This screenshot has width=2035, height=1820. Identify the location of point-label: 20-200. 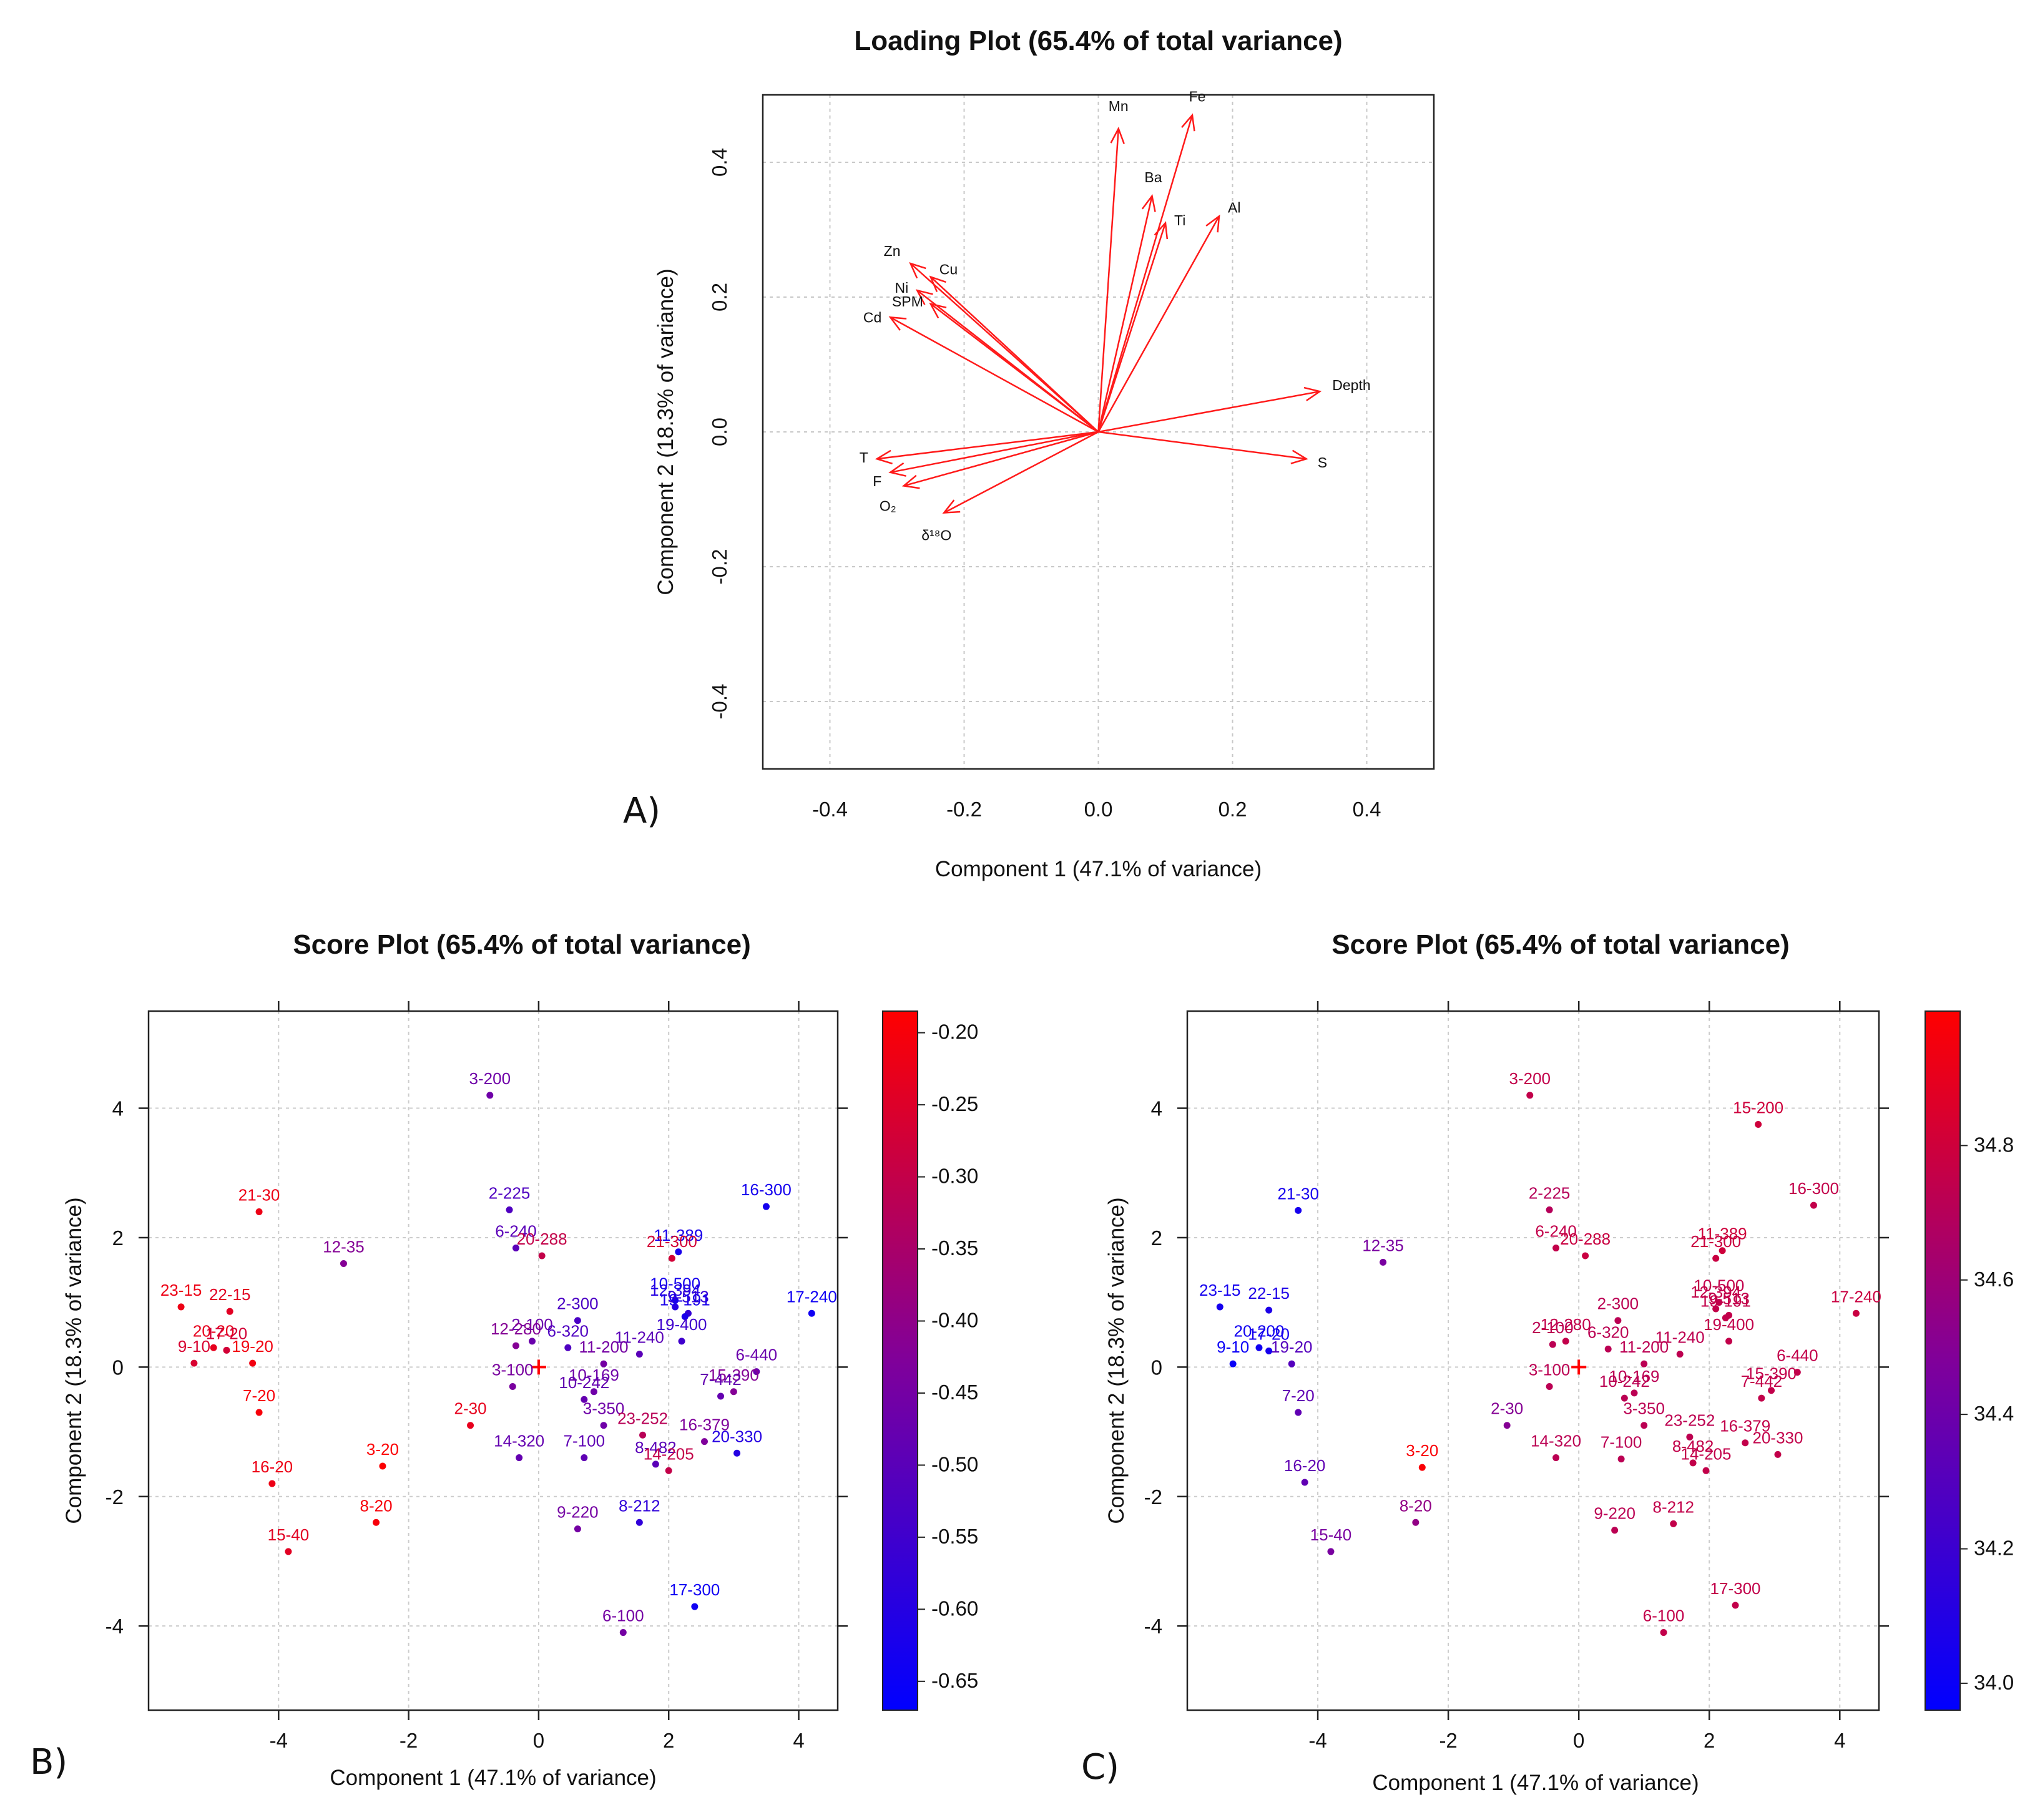
(1258, 1330).